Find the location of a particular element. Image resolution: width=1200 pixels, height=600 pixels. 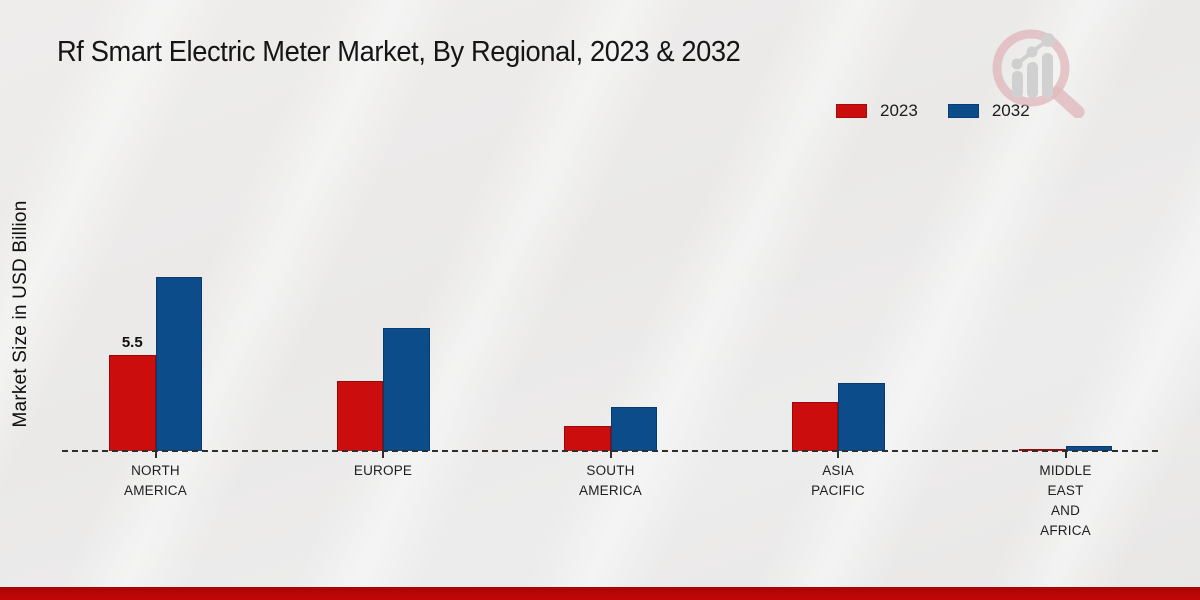

category-label-europe: EUROPE is located at coordinates (383, 470).